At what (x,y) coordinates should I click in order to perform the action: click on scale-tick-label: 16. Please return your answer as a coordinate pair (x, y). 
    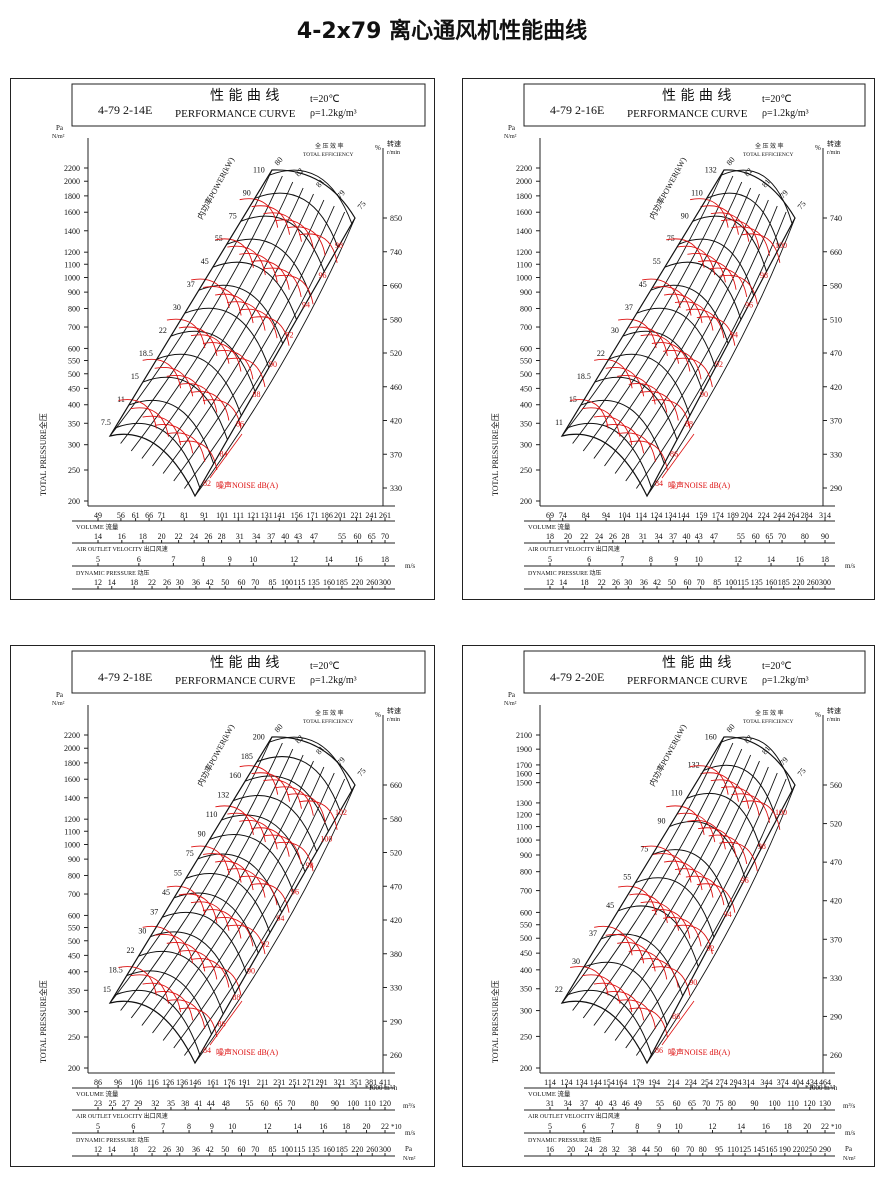
    Looking at the image, I should click on (766, 1126).